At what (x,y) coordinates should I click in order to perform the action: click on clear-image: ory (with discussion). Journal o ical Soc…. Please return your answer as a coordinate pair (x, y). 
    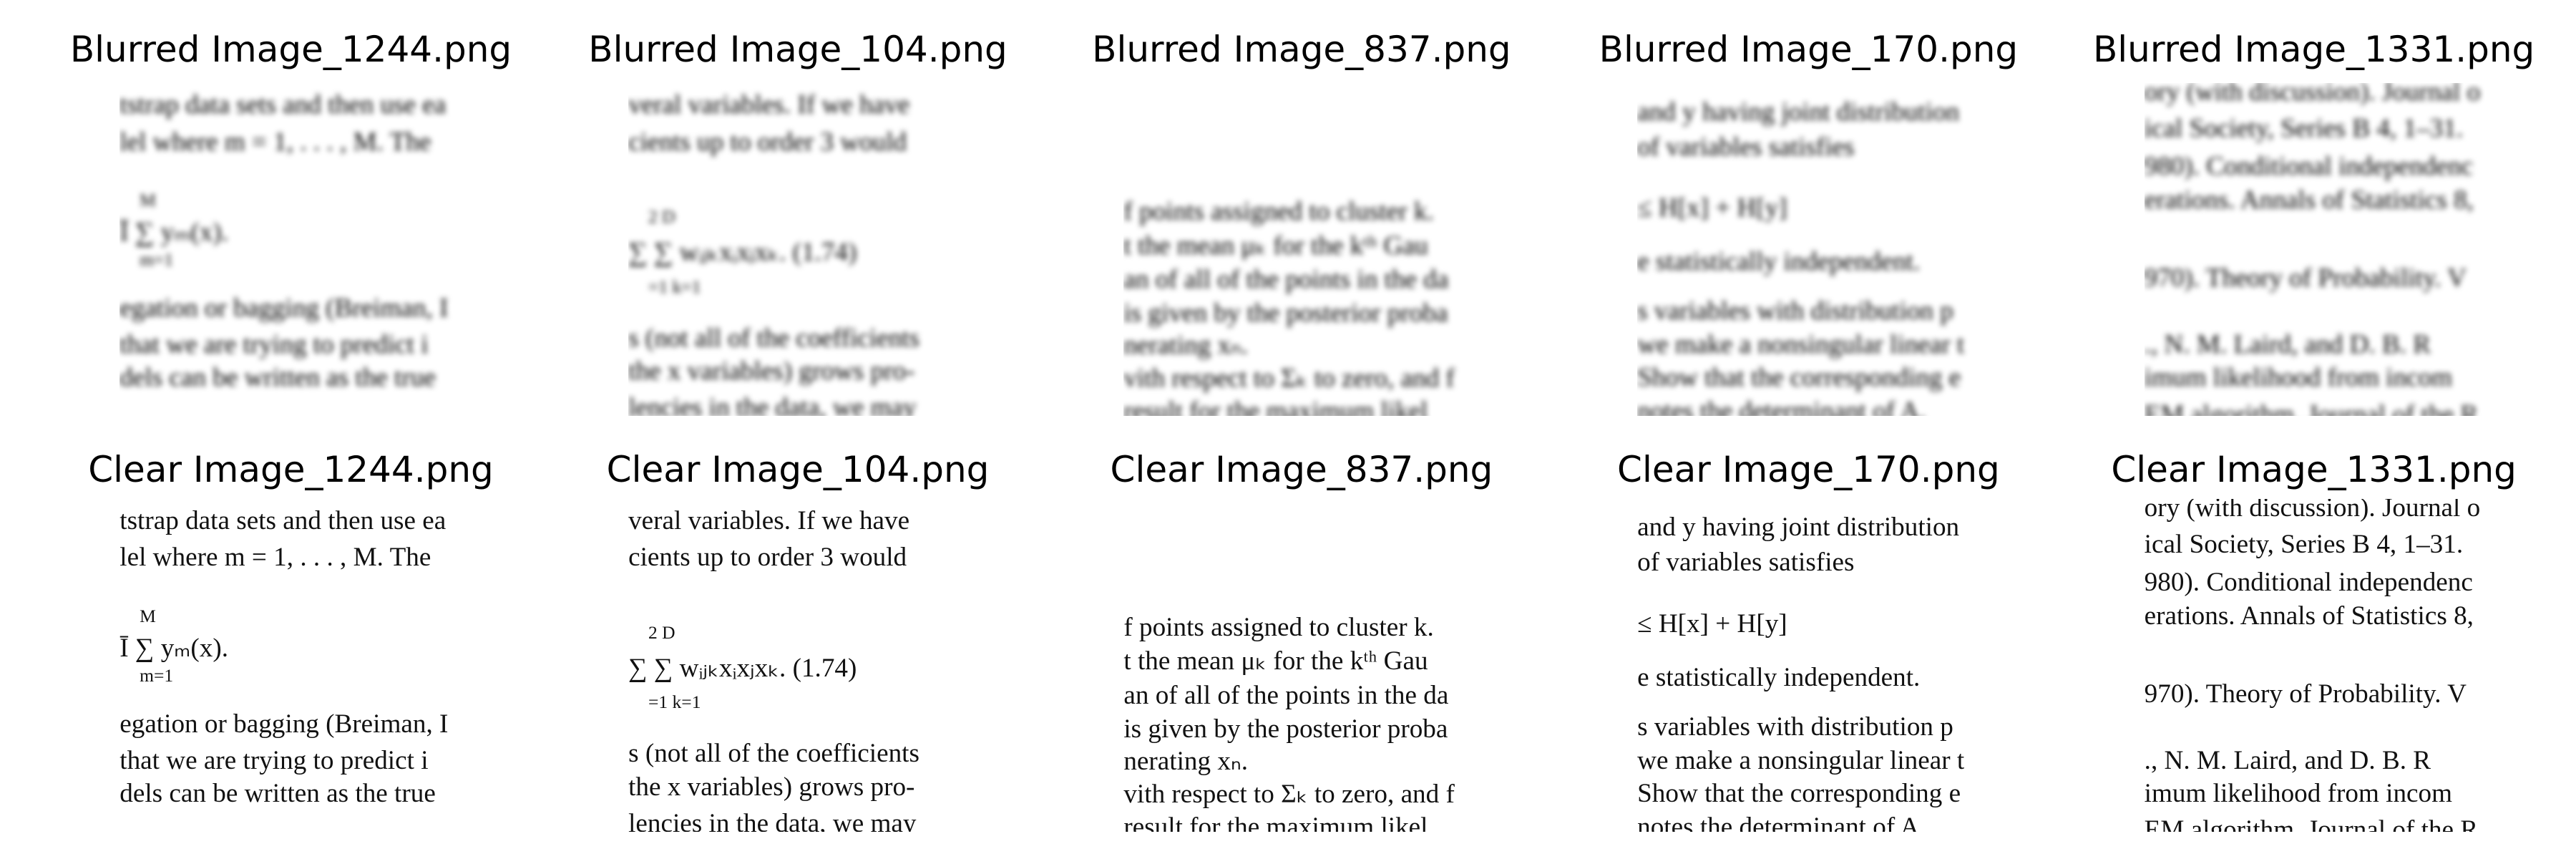
    Looking at the image, I should click on (2314, 665).